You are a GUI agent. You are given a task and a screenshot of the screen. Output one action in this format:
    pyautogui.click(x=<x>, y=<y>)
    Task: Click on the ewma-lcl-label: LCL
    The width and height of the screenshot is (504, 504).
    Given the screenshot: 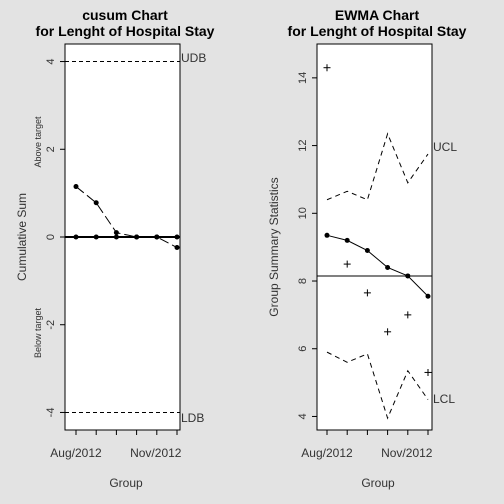 What is the action you would take?
    pyautogui.click(x=444, y=399)
    